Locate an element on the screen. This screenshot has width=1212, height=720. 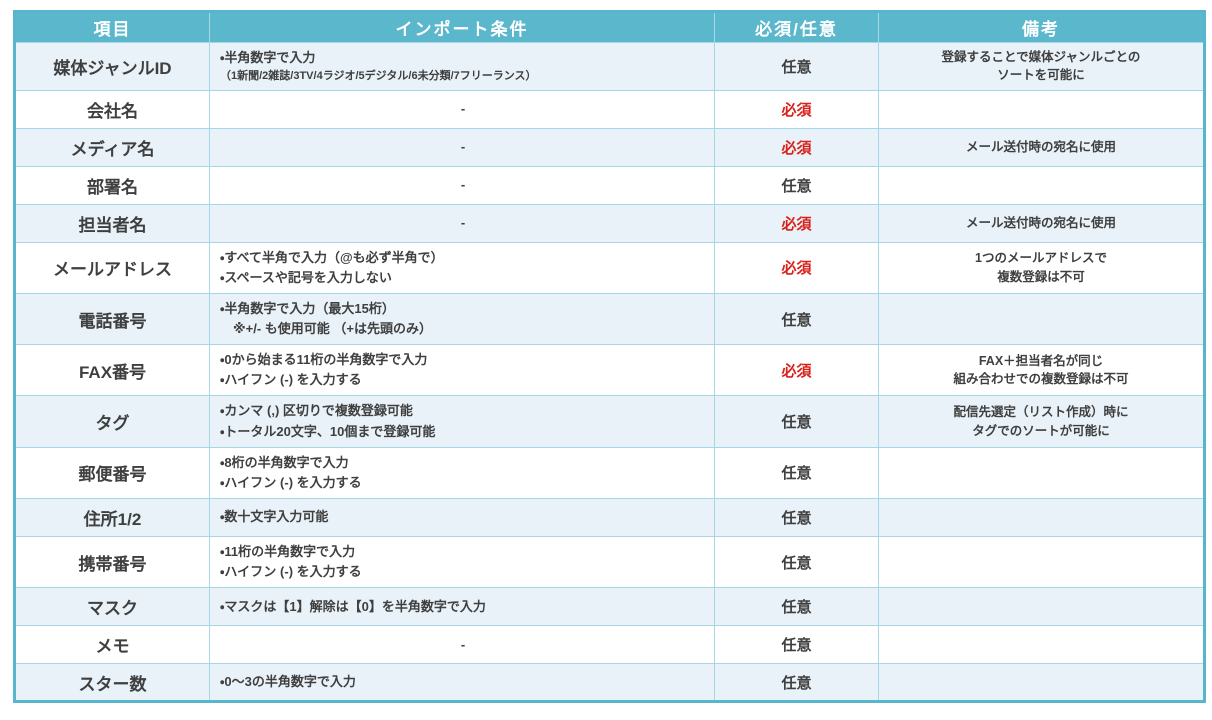
remark-lines: 登録することで媒体ジャンルごとの ソートを可能に is located at coordinates (1041, 67).